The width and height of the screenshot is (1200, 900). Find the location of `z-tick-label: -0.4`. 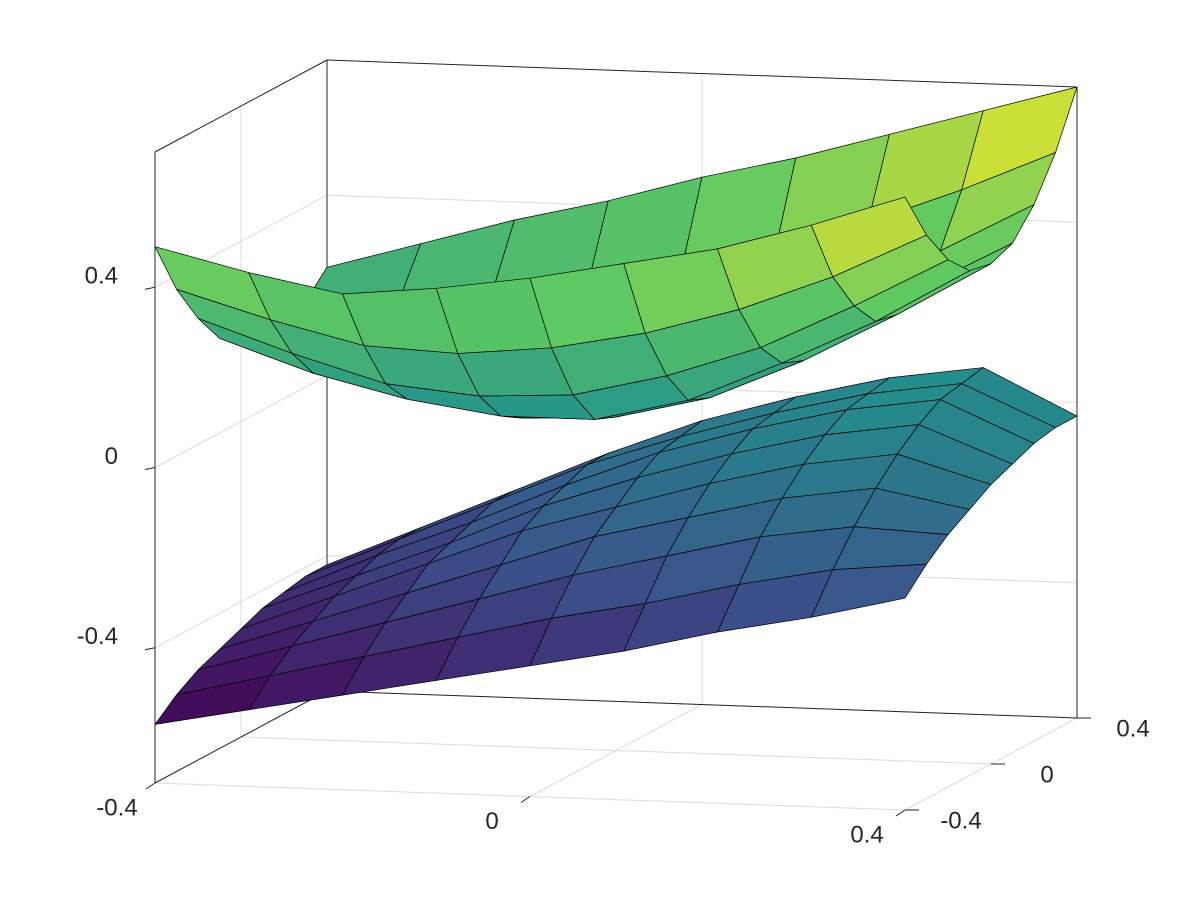

z-tick-label: -0.4 is located at coordinates (97, 636).